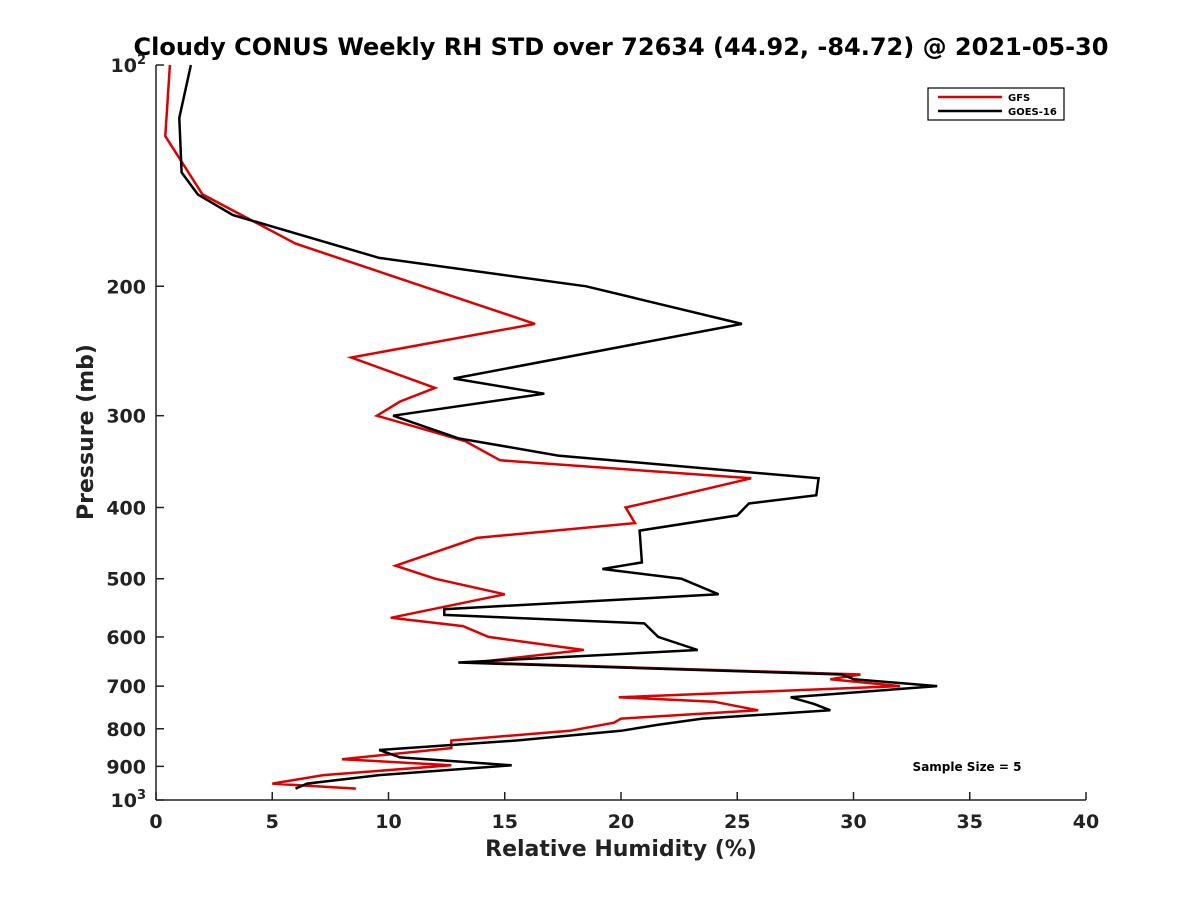  I want to click on x-tick-label: 35, so click(970, 822).